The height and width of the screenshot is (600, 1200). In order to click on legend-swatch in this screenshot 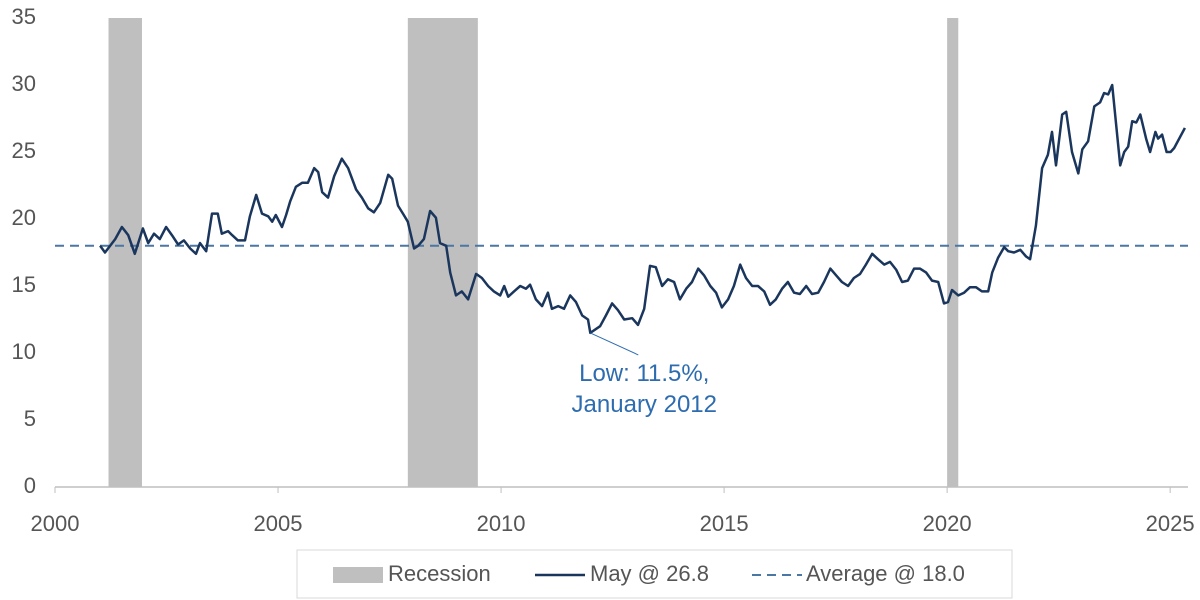, I will do `click(358, 575)`.